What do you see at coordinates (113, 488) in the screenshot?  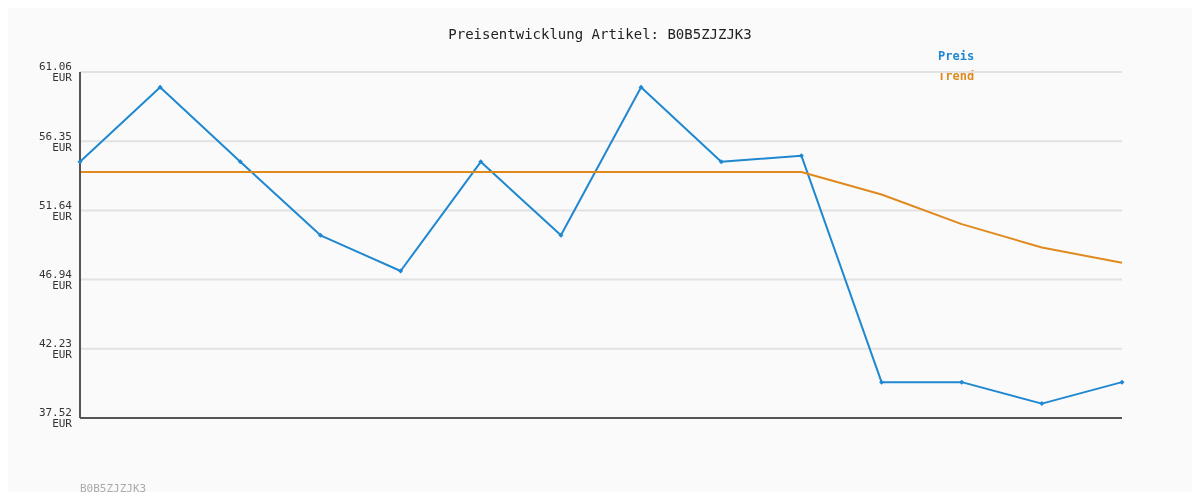 I see `text: B0B5ZJZJK3` at bounding box center [113, 488].